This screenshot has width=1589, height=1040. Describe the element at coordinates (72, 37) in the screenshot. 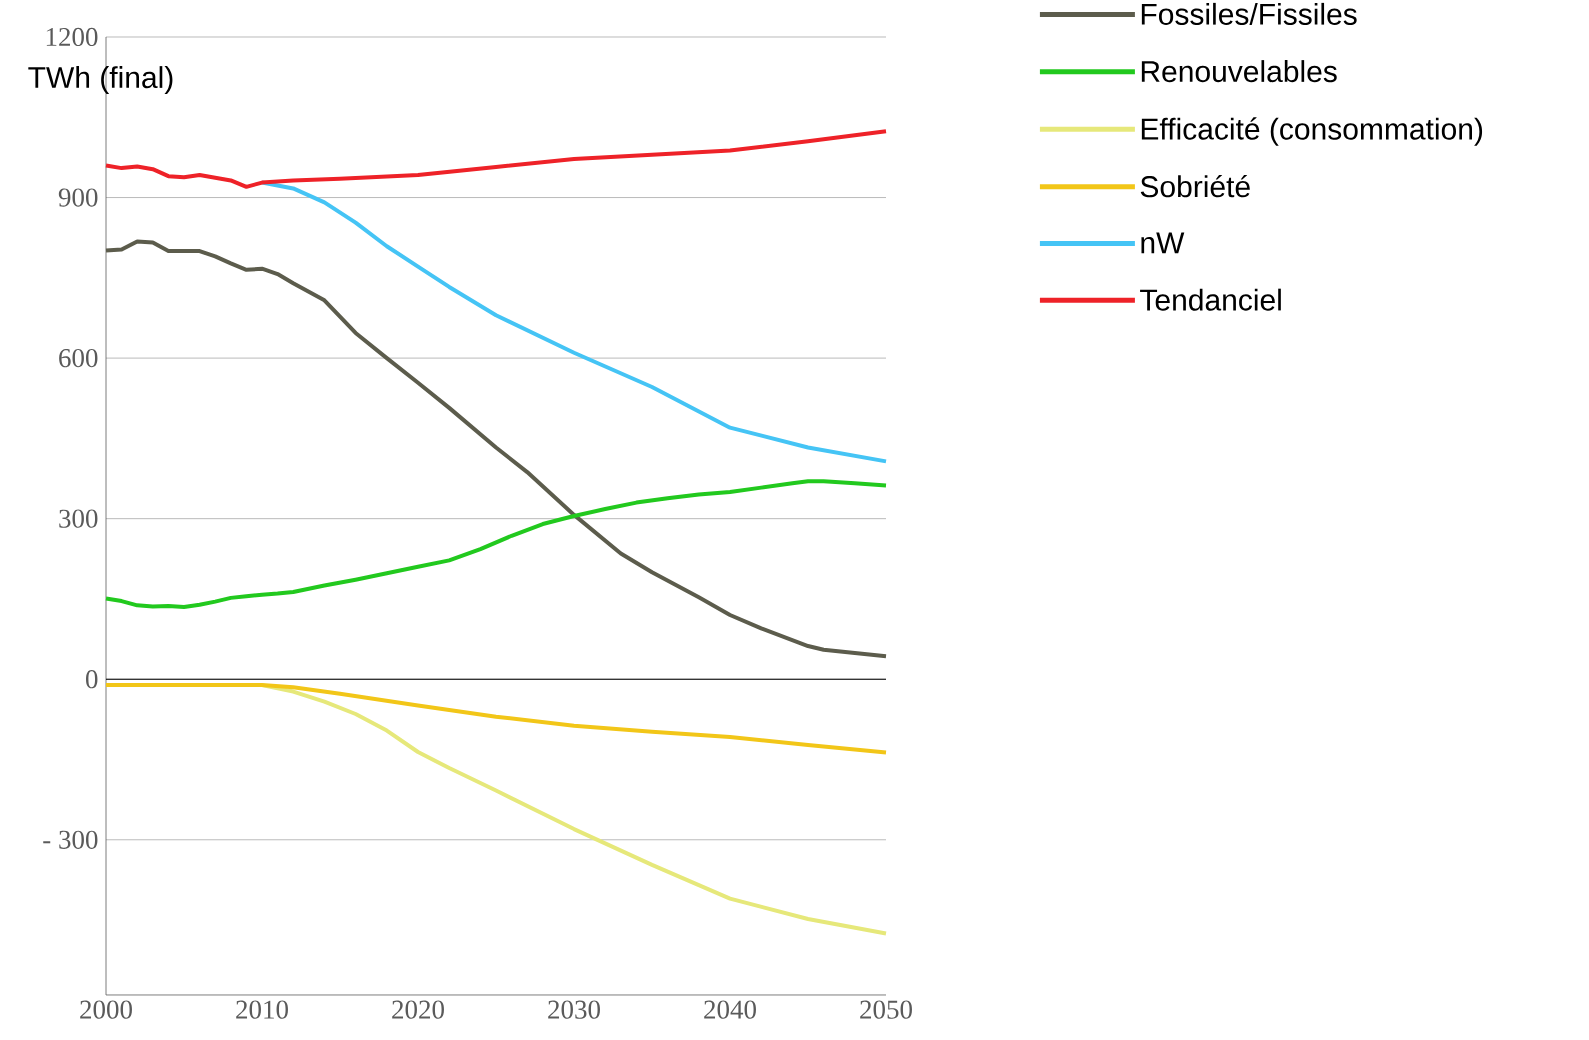

I see `y-tick-label: 1200` at that location.